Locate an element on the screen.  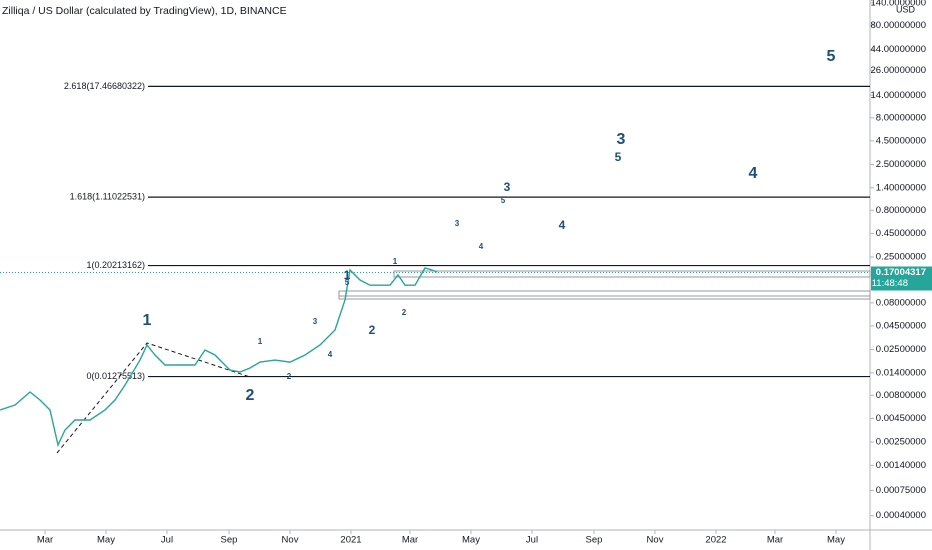
y-tick-label: 1.40000000 is located at coordinates (901, 187).